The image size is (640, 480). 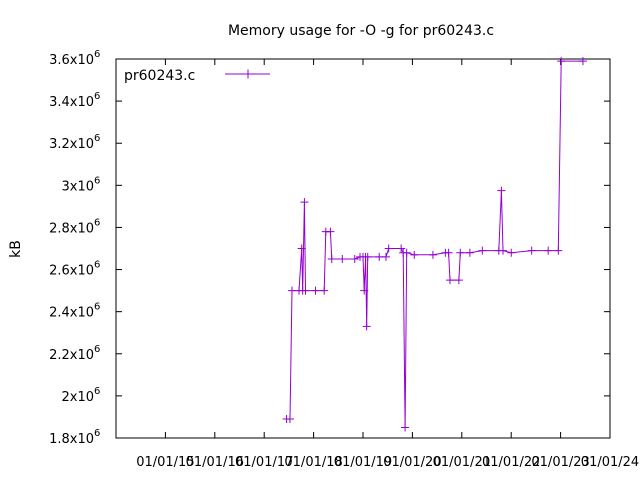 What do you see at coordinates (197, 76) in the screenshot?
I see `legend: pr60243.c` at bounding box center [197, 76].